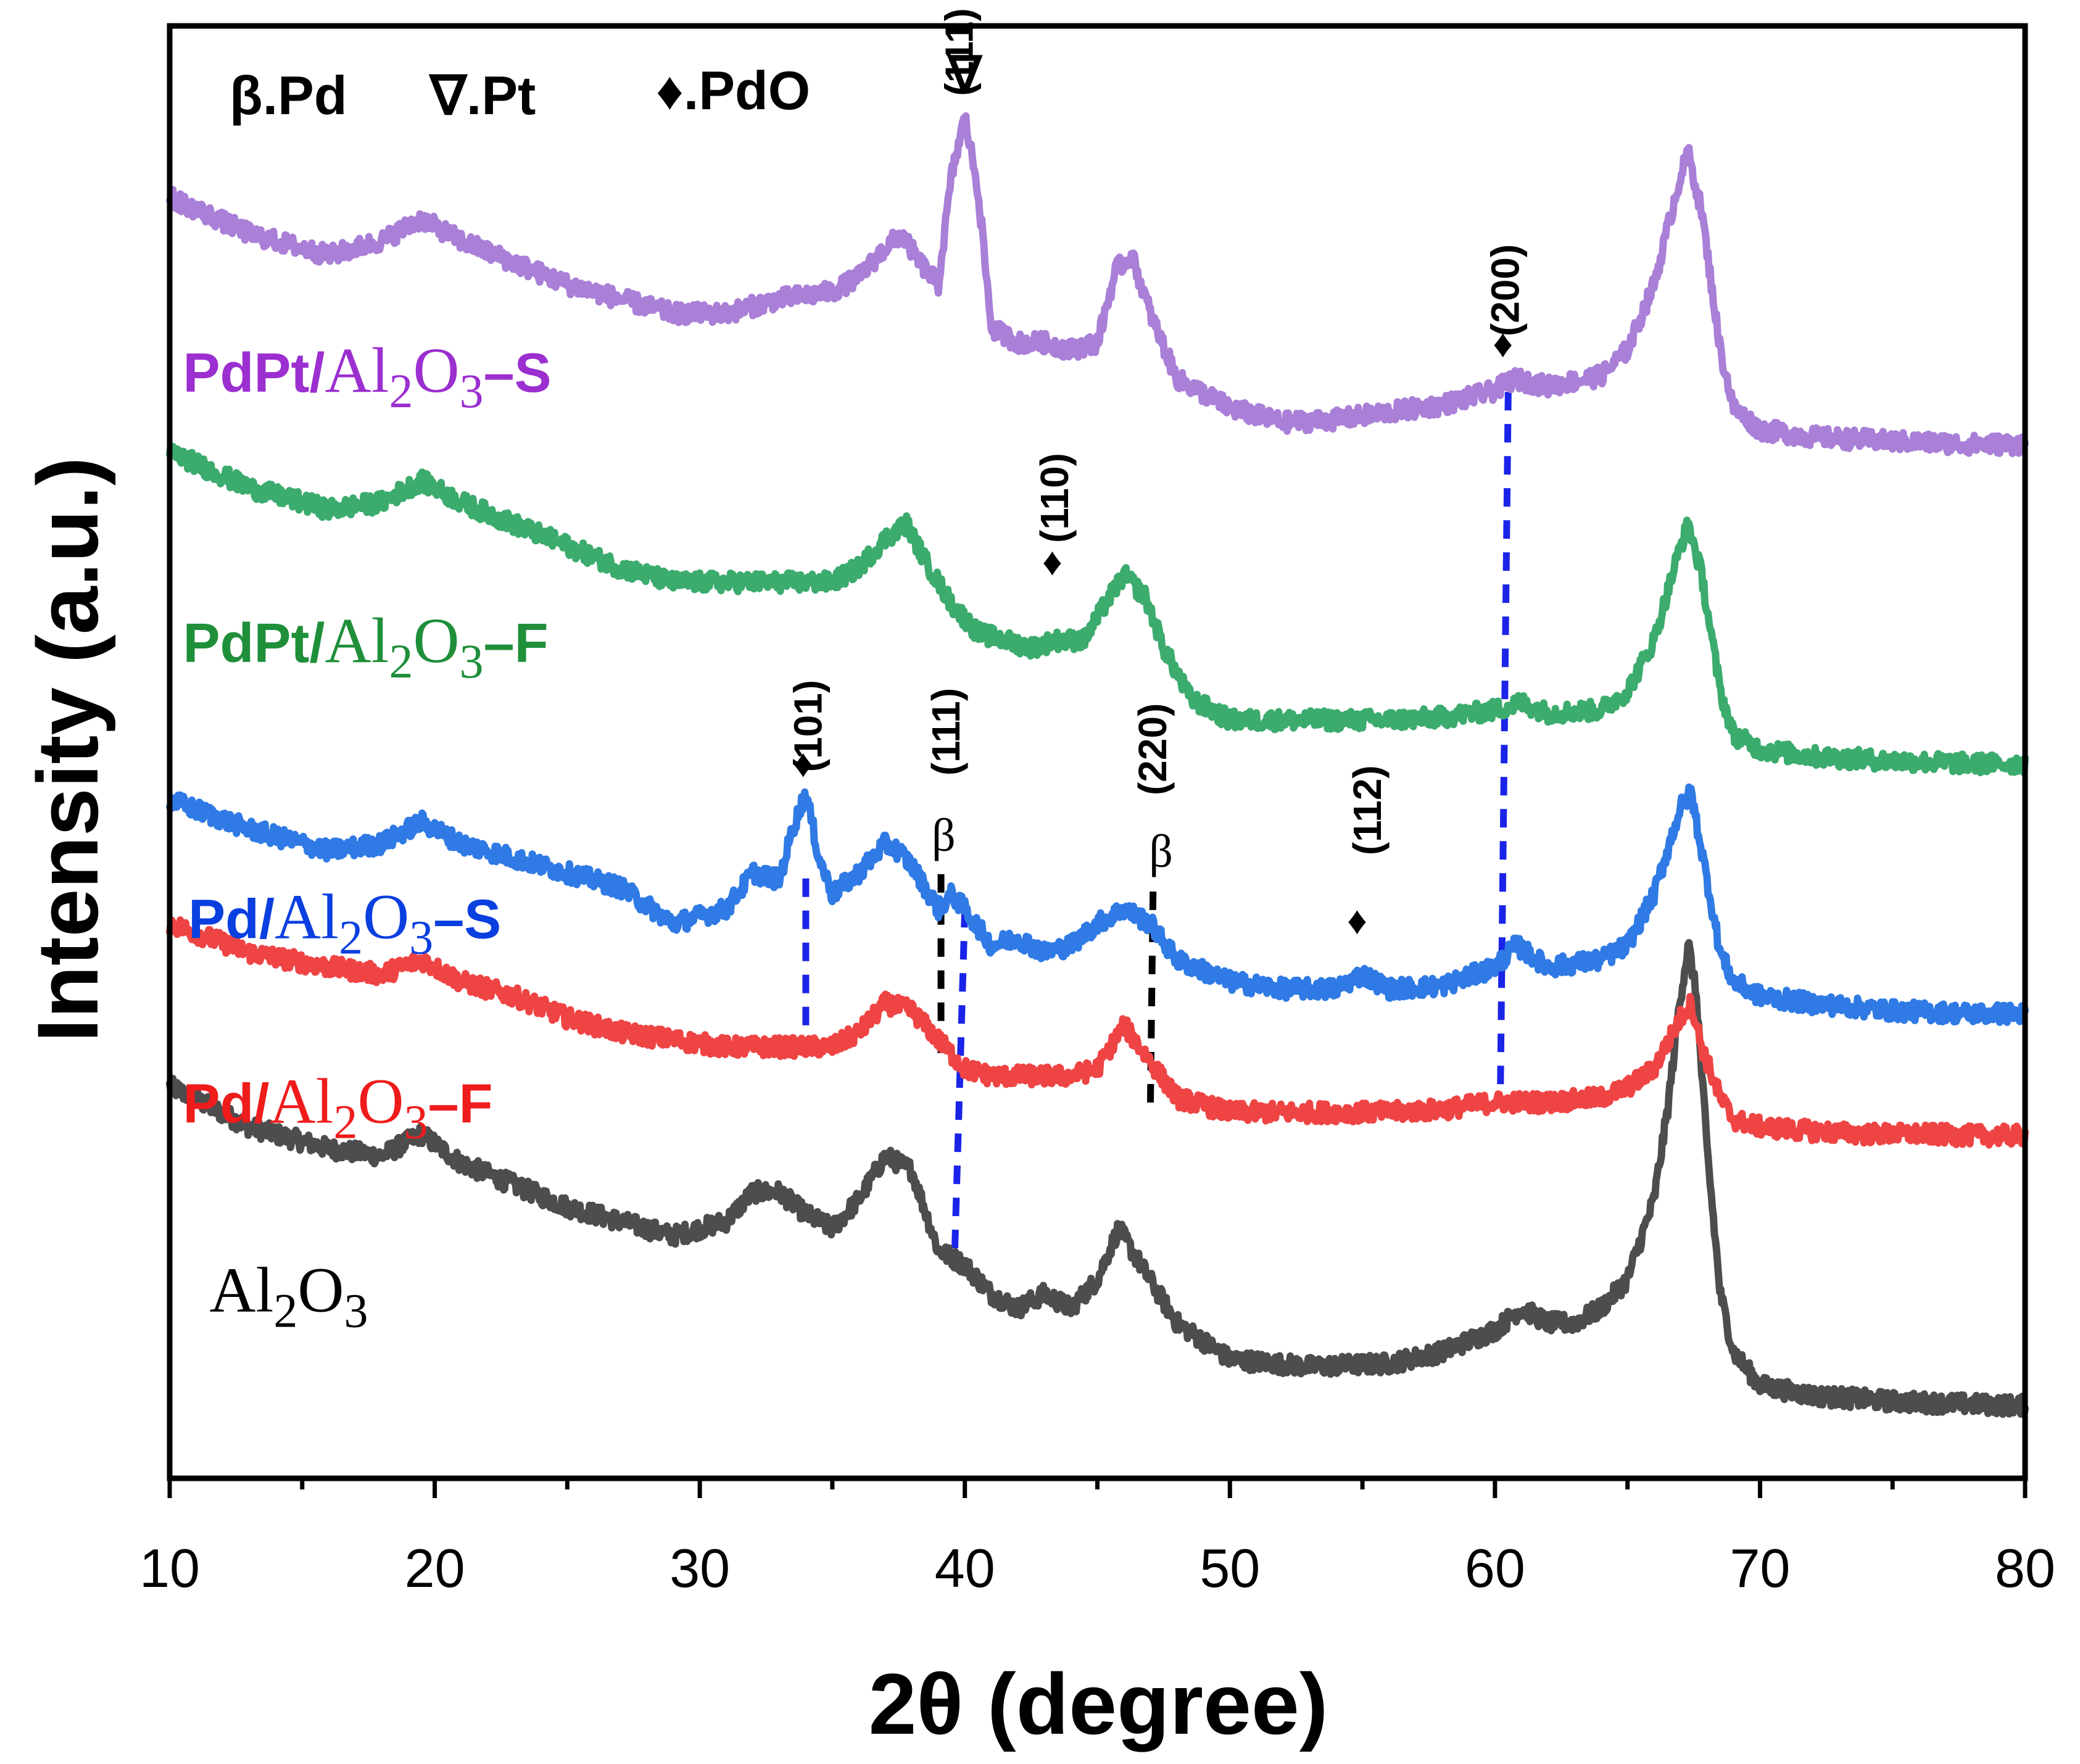  I want to click on series-label-pd-al2o3-s: Pd/Al2O3–S, so click(344, 923).